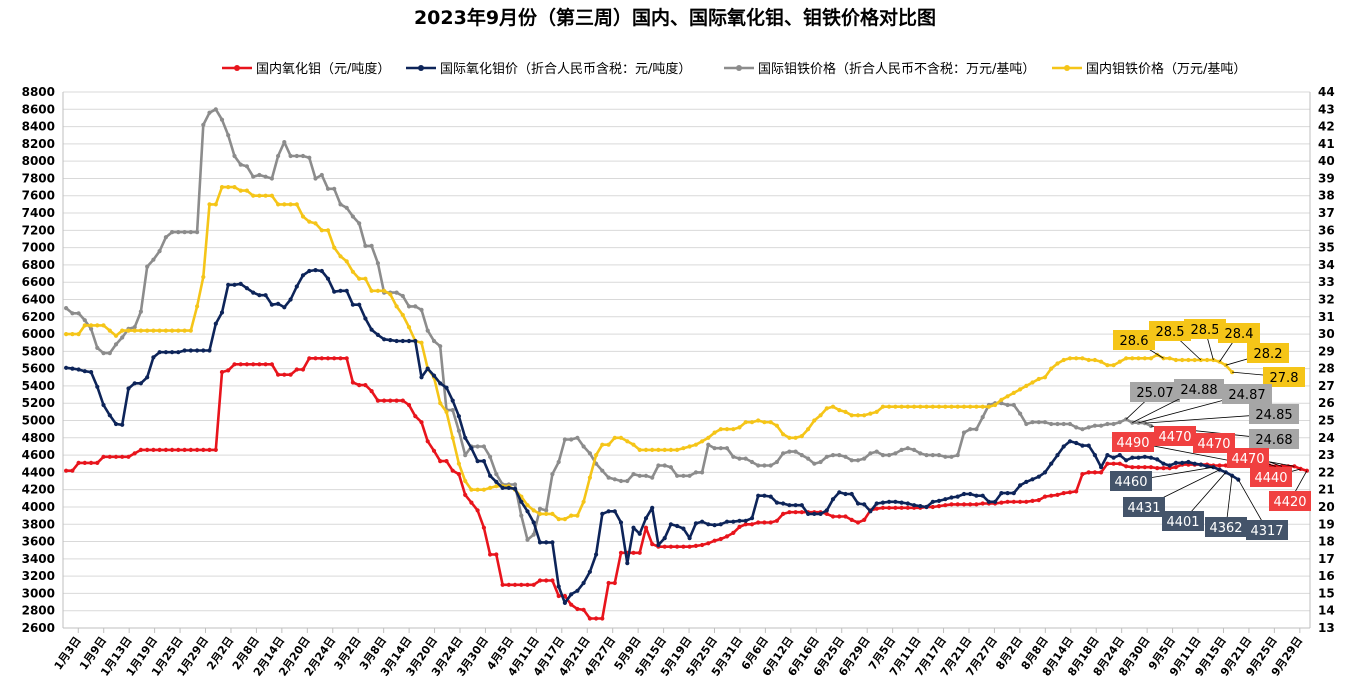 The width and height of the screenshot is (1350, 699). I want to click on callout-group: 24.87, so click(1205, 404).